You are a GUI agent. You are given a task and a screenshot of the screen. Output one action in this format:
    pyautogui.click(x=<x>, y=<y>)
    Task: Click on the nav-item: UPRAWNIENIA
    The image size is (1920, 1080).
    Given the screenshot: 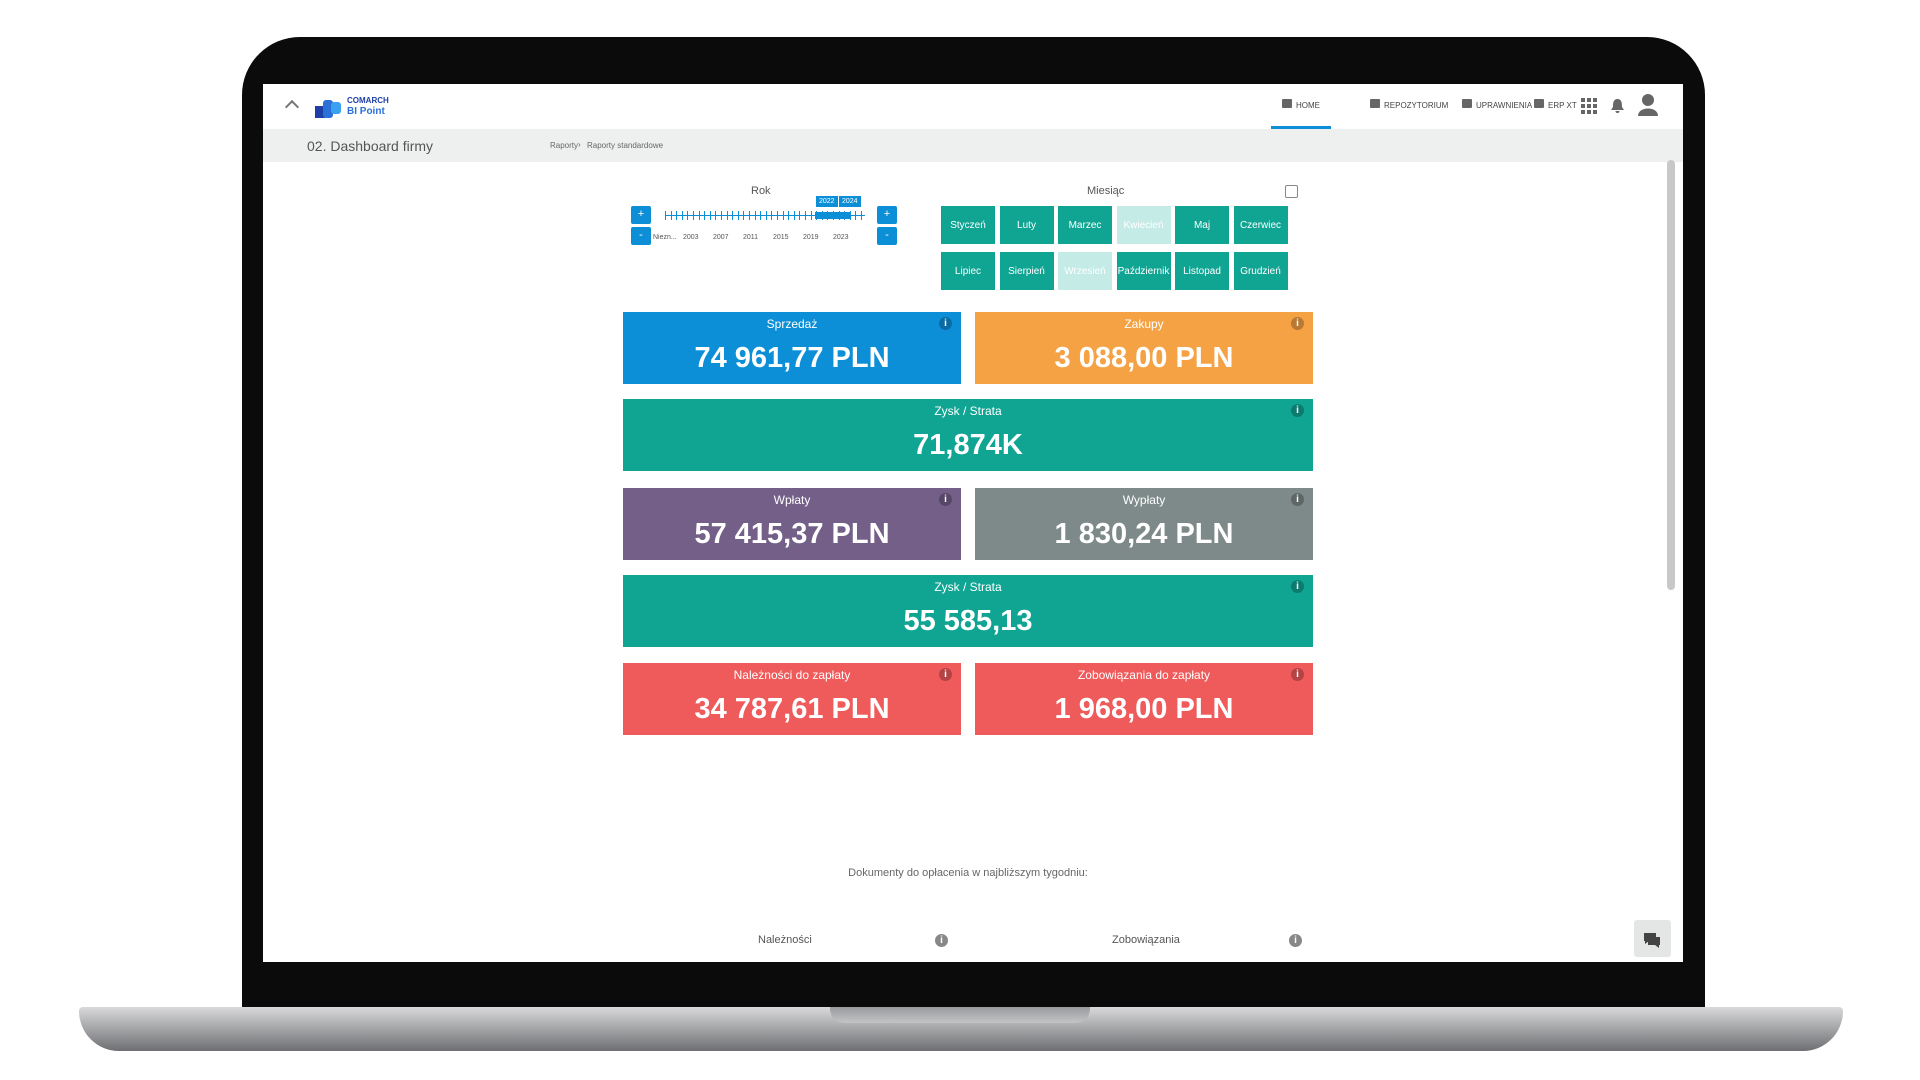 What is the action you would take?
    pyautogui.click(x=1504, y=105)
    